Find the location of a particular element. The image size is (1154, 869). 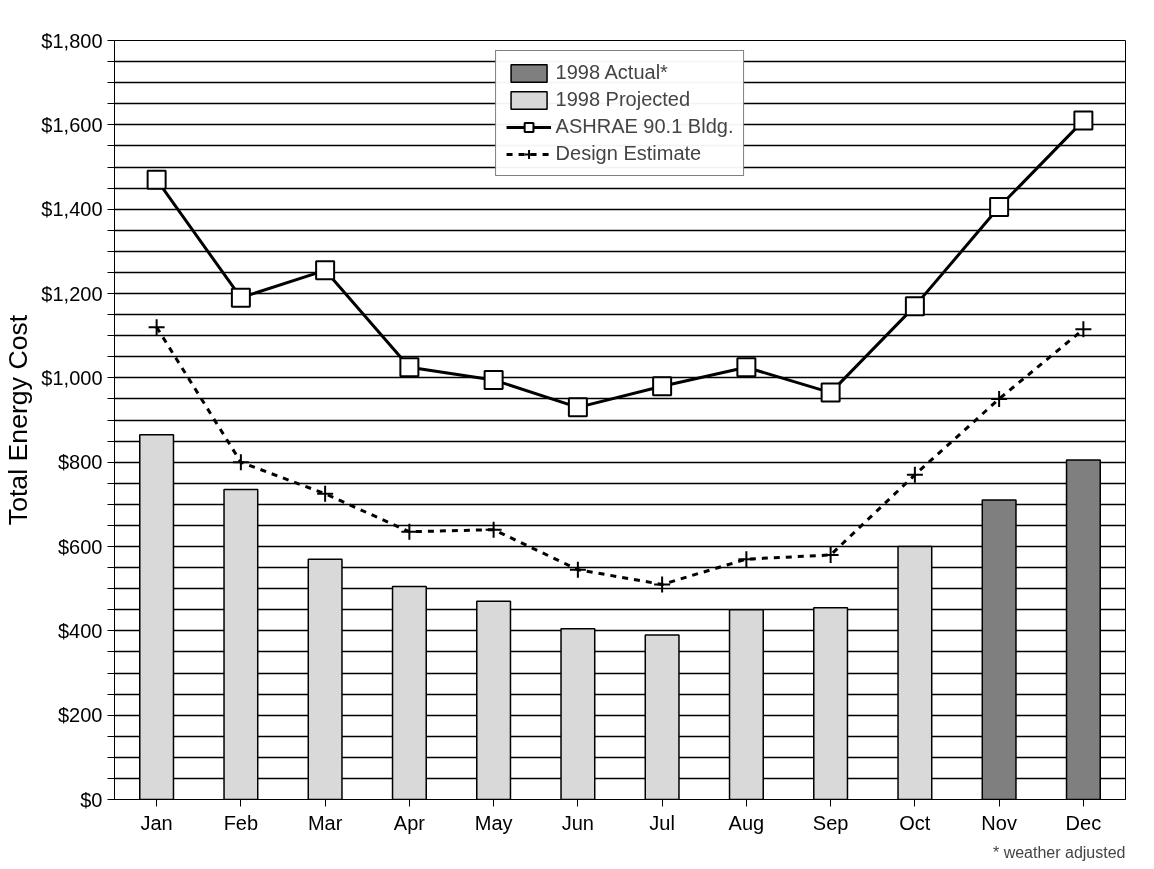

legend-label: 1998 Actual* is located at coordinates (611, 72).